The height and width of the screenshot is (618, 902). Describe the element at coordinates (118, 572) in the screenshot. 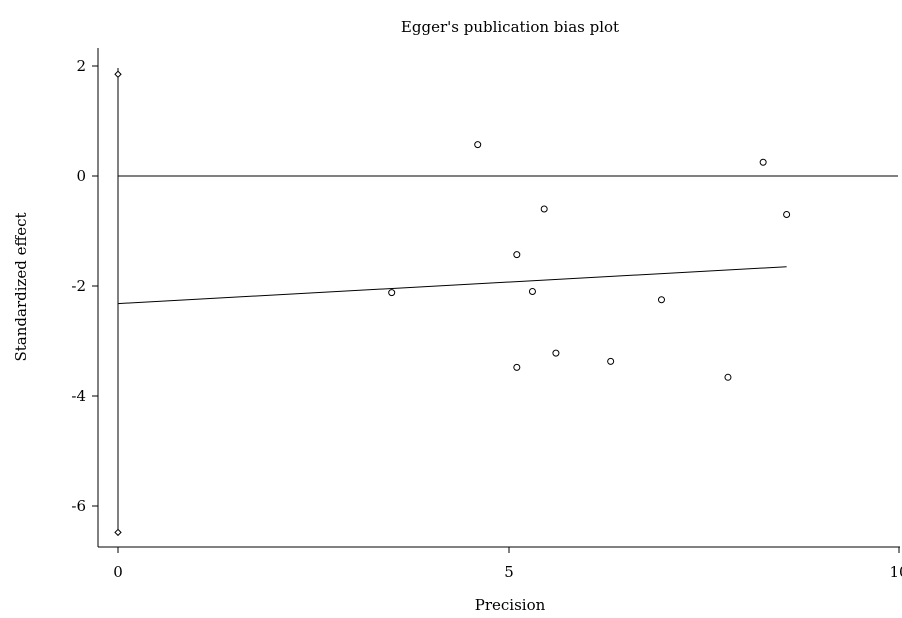

I see `x-tick-label: 0` at that location.